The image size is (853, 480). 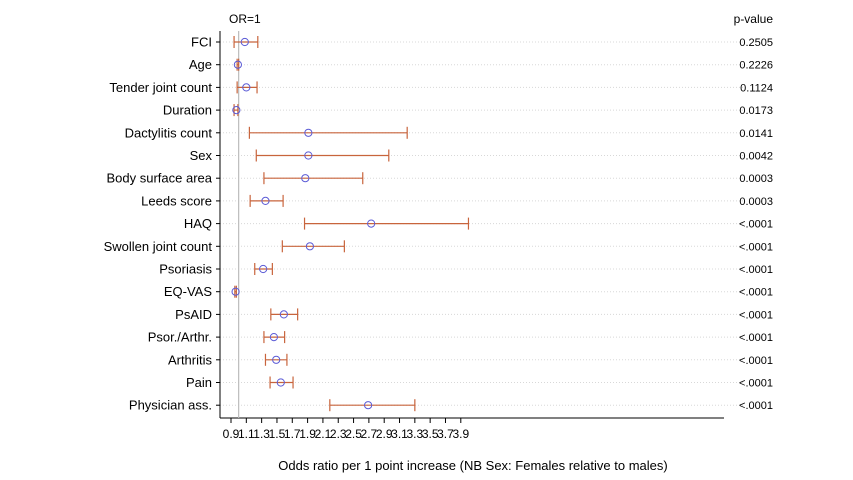 What do you see at coordinates (399, 434) in the screenshot?
I see `x-tick-label: 3.1` at bounding box center [399, 434].